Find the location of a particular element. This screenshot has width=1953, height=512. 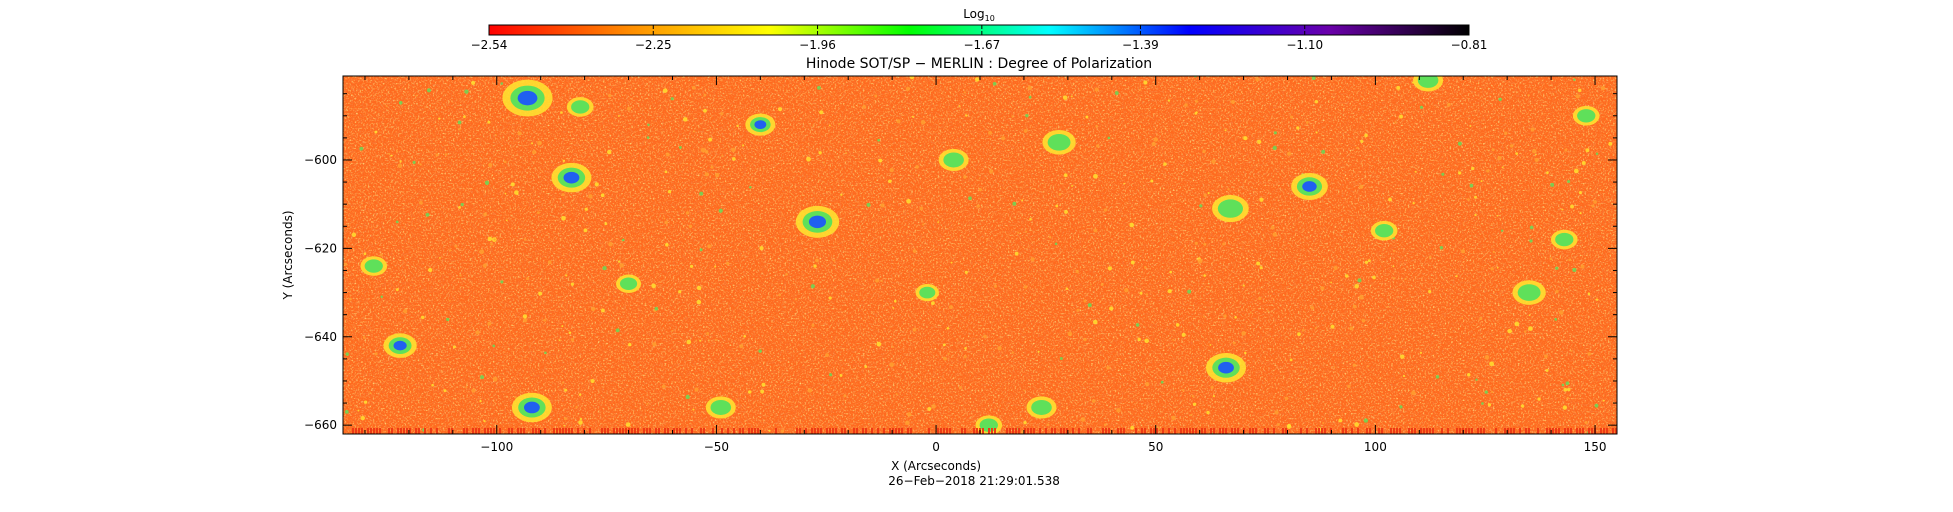

y-axis-label: Y (Arcseconds) is located at coordinates (288, 255).